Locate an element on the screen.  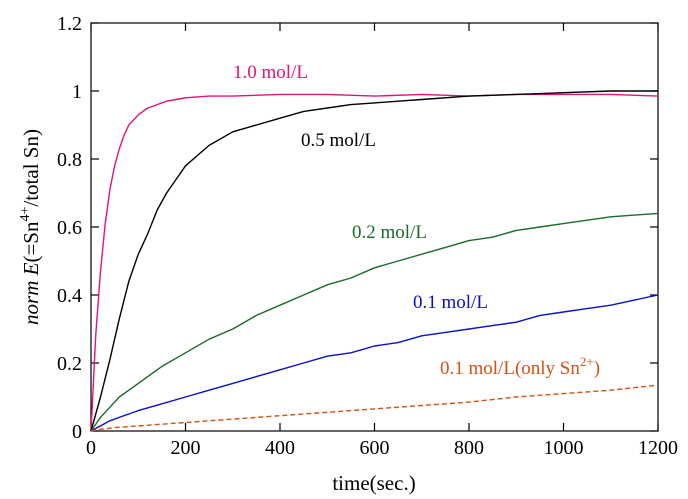
y-tick-label: 0.4 is located at coordinates (69, 296).